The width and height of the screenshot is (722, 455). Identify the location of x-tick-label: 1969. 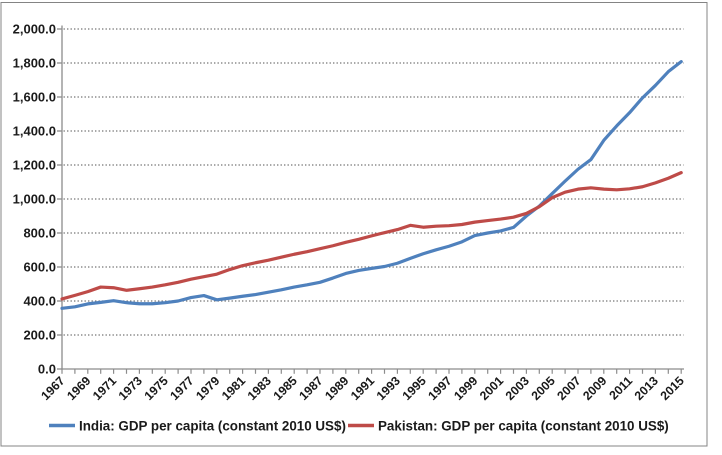
(78, 388).